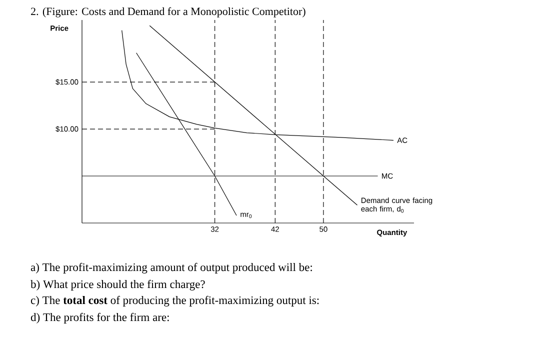 The height and width of the screenshot is (346, 554). What do you see at coordinates (174, 301) in the screenshot?
I see `text: c) The total cost of producing the profit-maximizing output is:` at bounding box center [174, 301].